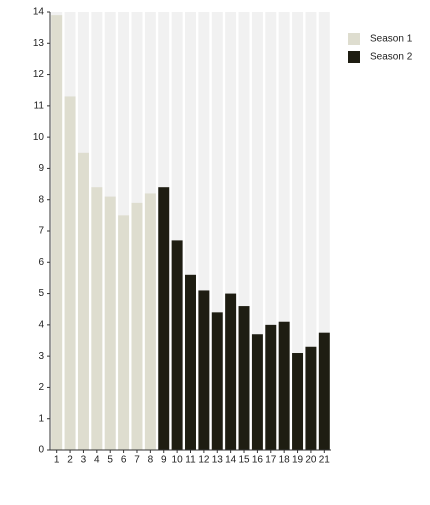 This screenshot has height=505, width=430. What do you see at coordinates (84, 460) in the screenshot?
I see `x-tick-label: 3` at bounding box center [84, 460].